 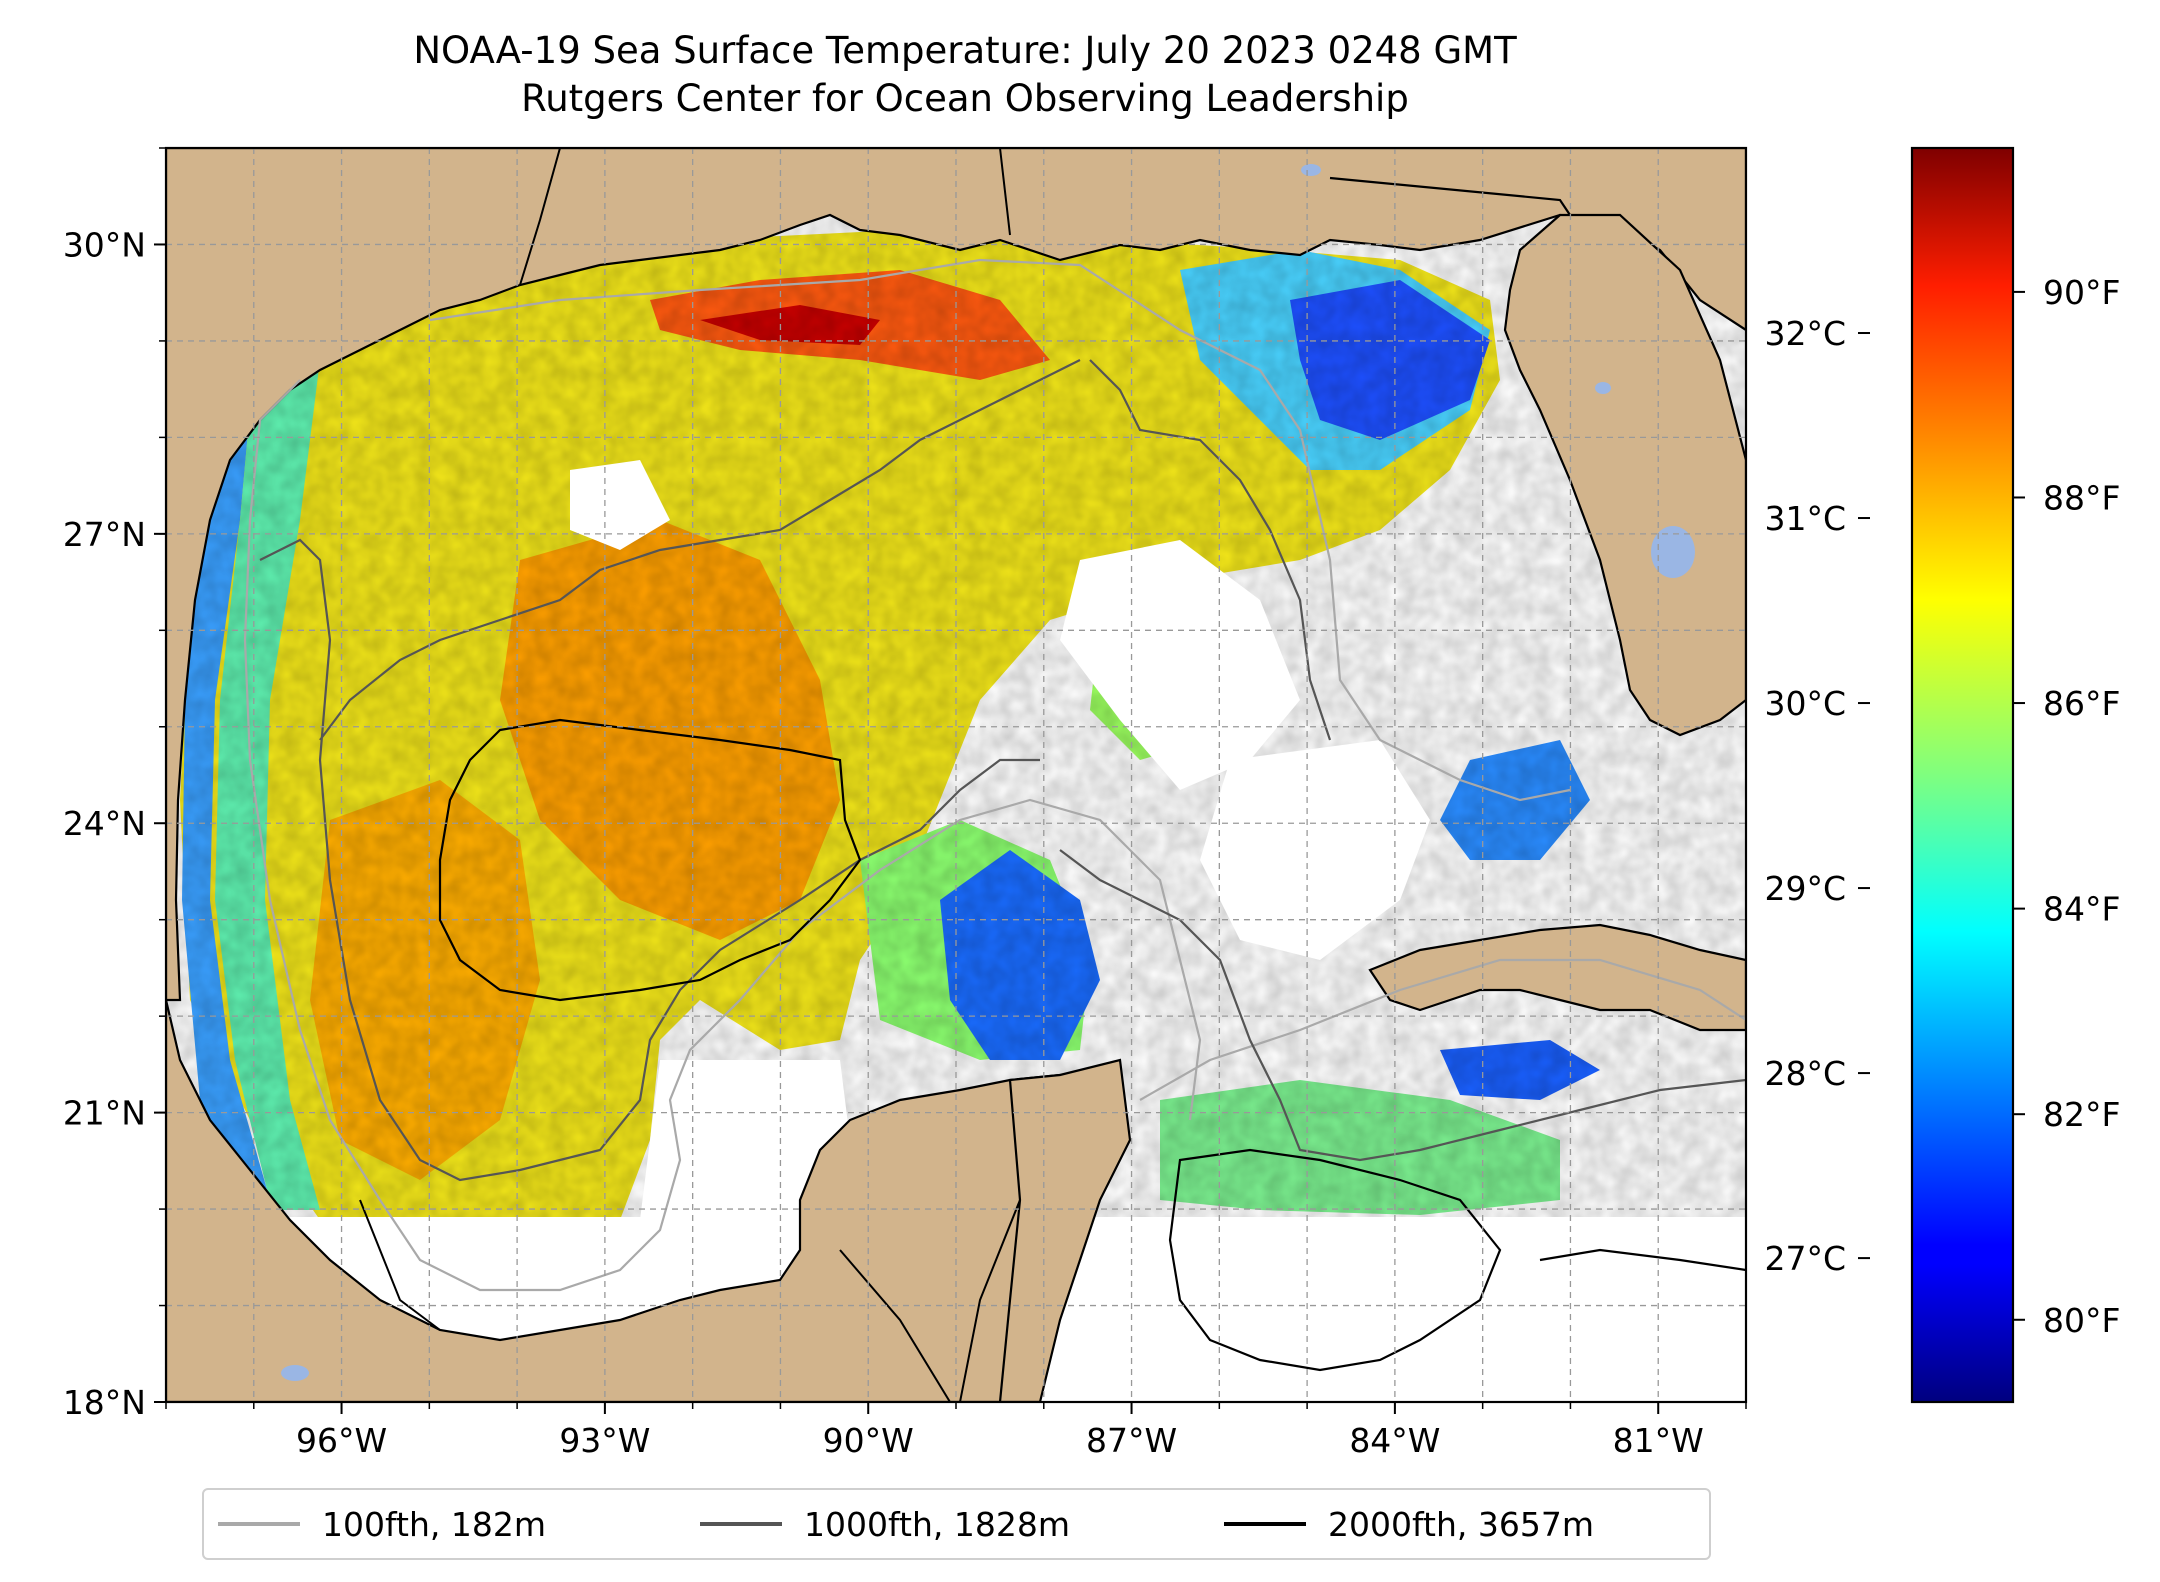 What do you see at coordinates (1394, 1440) in the screenshot?
I see `lon-tick-label: 84°W` at bounding box center [1394, 1440].